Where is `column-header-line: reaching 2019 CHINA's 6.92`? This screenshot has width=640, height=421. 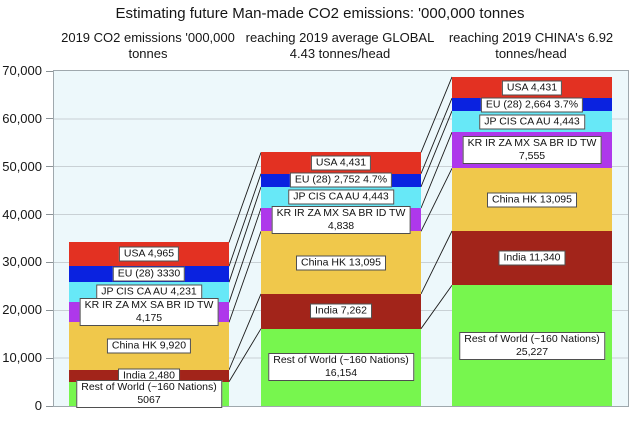
column-header-line: reaching 2019 CHINA's 6.92 is located at coordinates (531, 37).